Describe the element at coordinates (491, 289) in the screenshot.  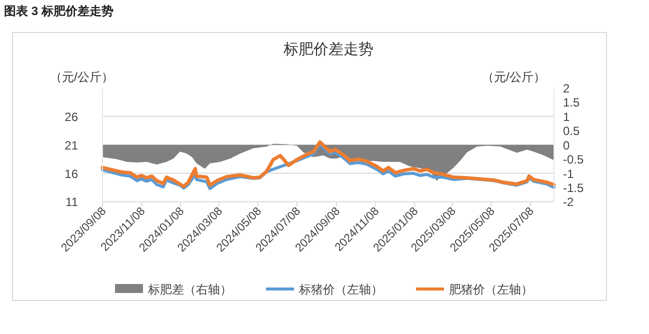
I see `legend-label: 肥猪价（左轴）` at that location.